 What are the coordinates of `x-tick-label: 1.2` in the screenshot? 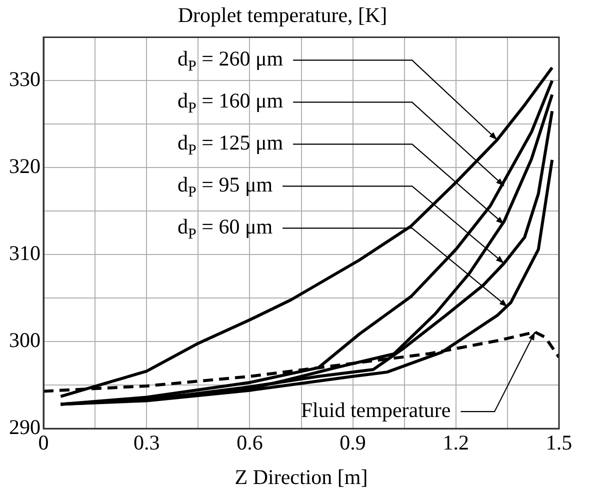 It's located at (456, 442).